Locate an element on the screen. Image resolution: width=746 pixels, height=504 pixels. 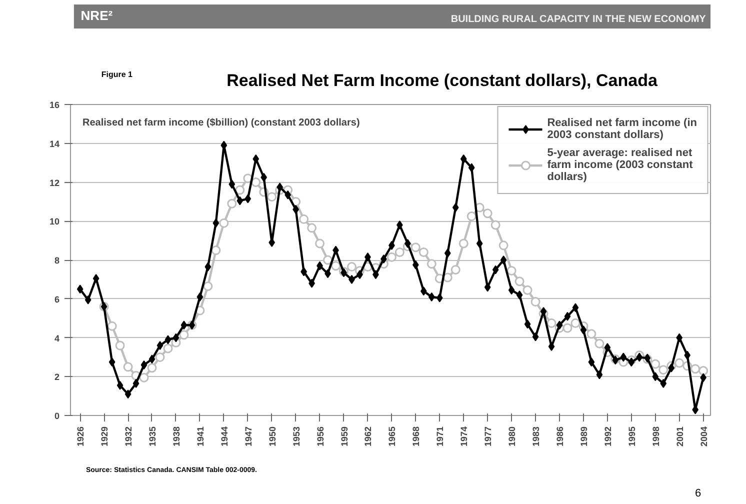
chart-title: Realised Net Farm Income (constant dollars), Canada is located at coordinates (442, 80).